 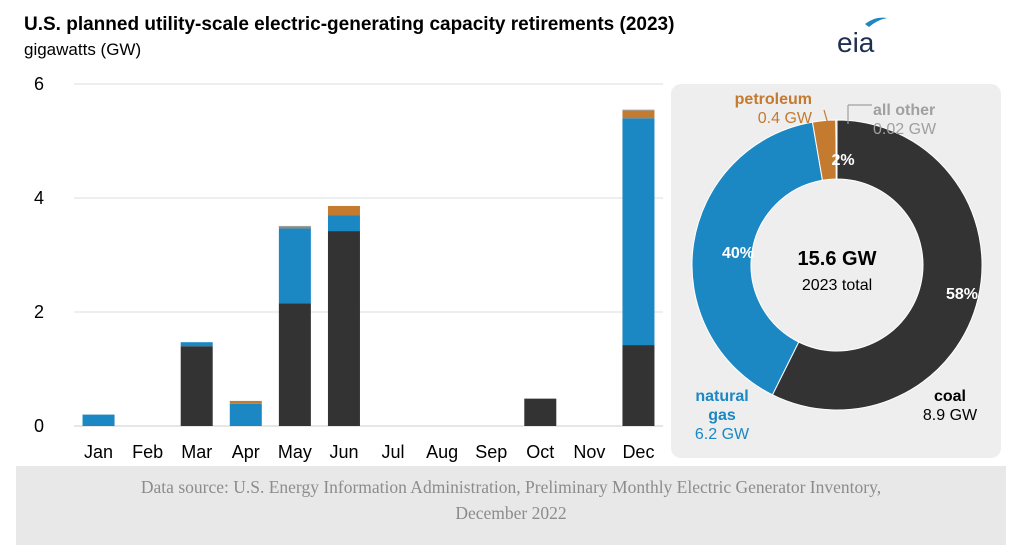 What do you see at coordinates (39, 198) in the screenshot?
I see `y-tick-label: 4` at bounding box center [39, 198].